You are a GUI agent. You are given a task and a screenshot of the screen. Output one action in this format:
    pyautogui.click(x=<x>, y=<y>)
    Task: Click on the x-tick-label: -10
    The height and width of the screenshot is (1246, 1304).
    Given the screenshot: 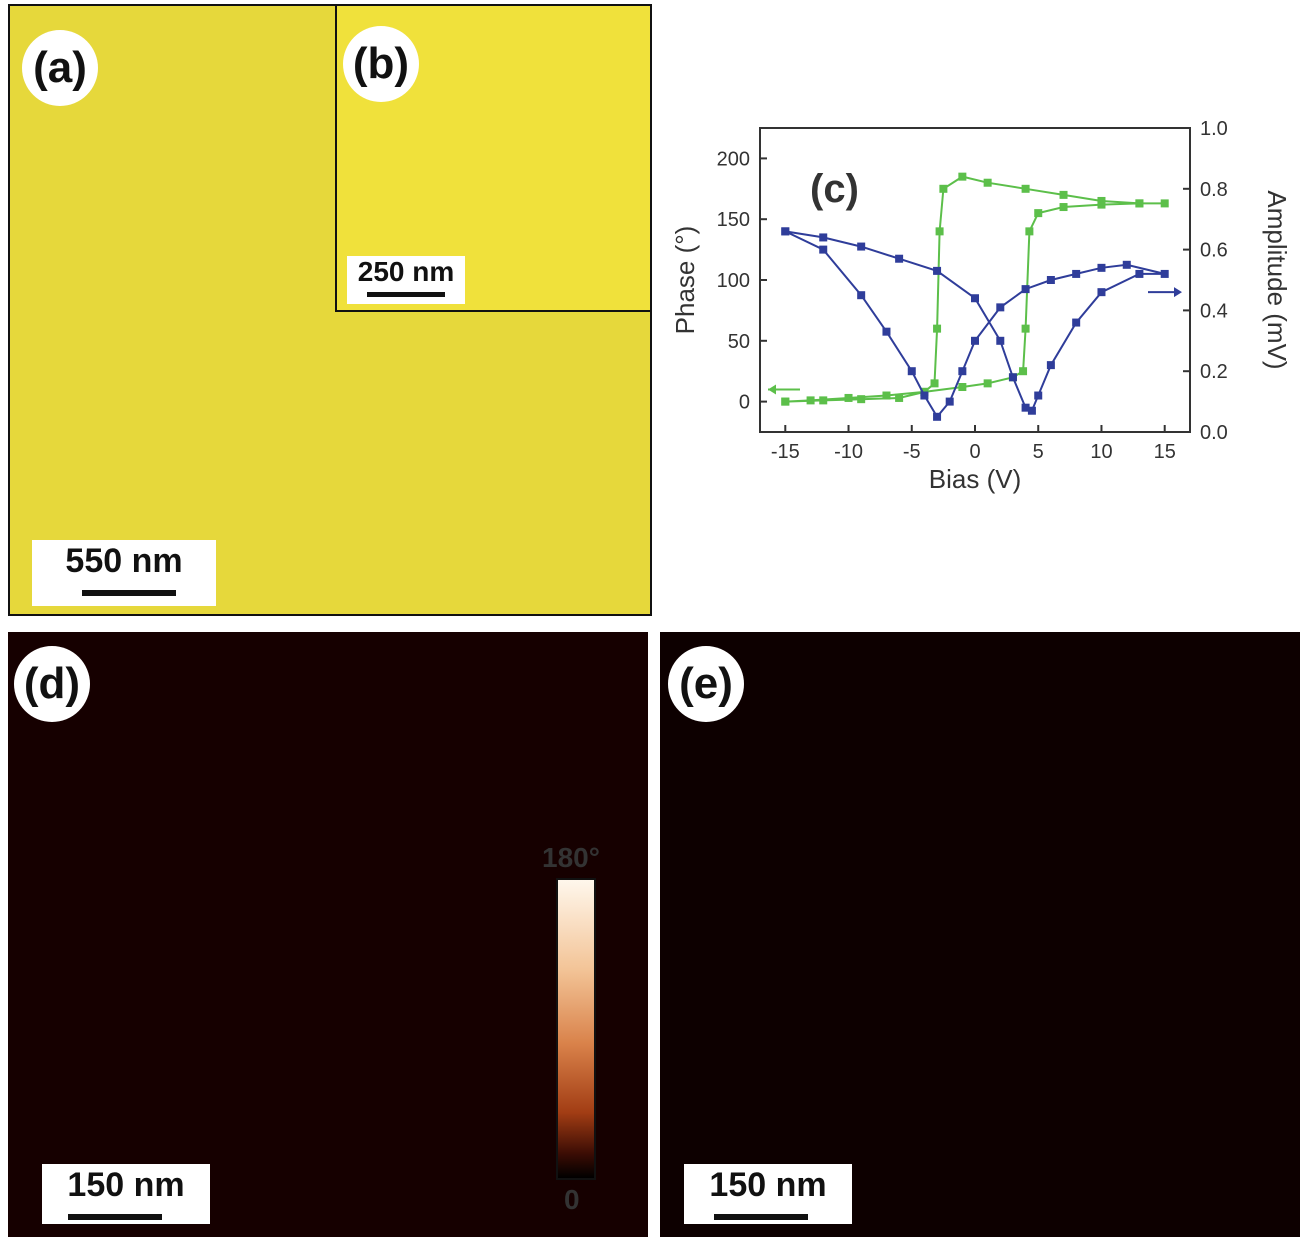 What is the action you would take?
    pyautogui.click(x=848, y=452)
    